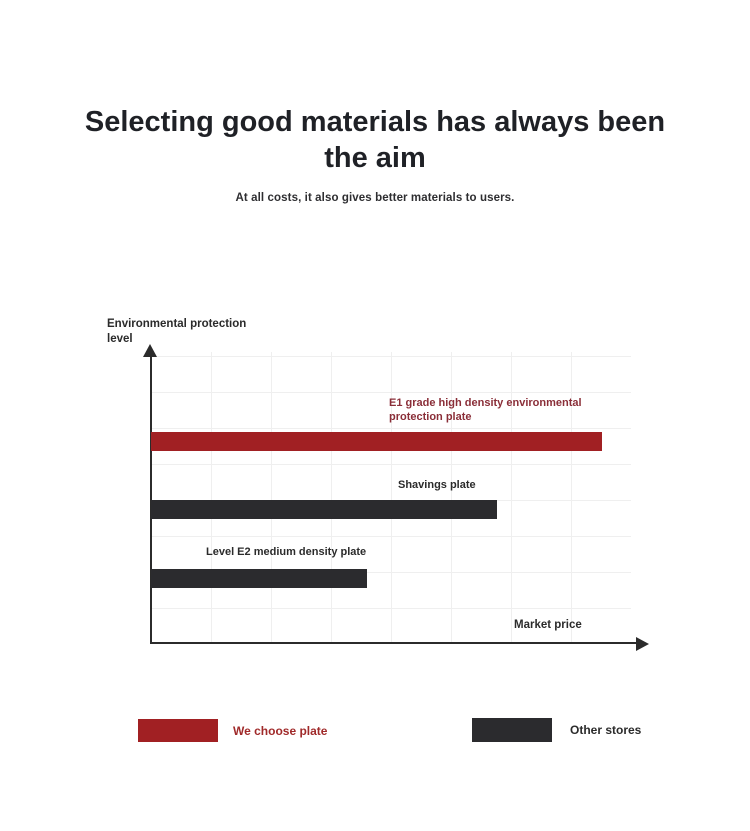  Describe the element at coordinates (512, 730) in the screenshot. I see `legend-swatch-other-stores` at that location.